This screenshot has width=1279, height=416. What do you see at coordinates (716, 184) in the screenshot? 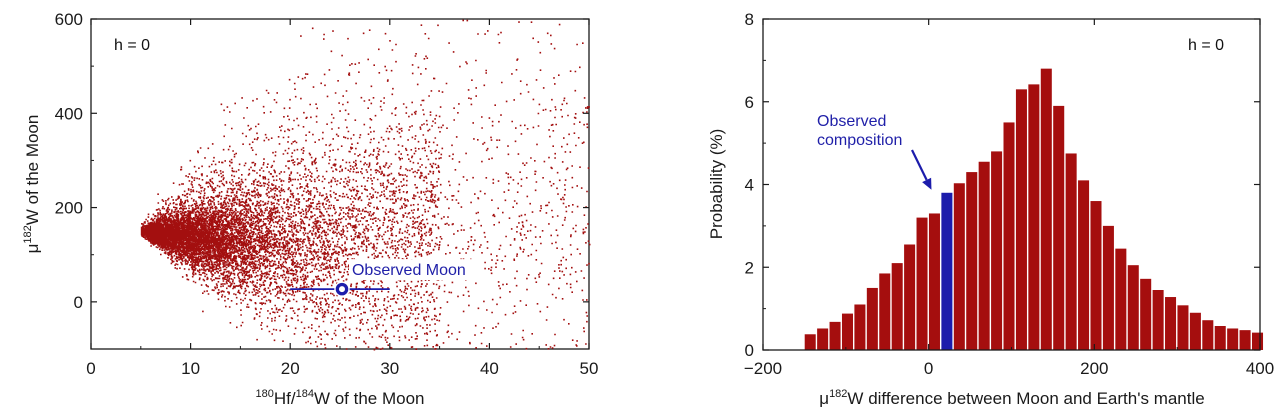
I see `right-y-axis-label: Probability (%)` at bounding box center [716, 184].